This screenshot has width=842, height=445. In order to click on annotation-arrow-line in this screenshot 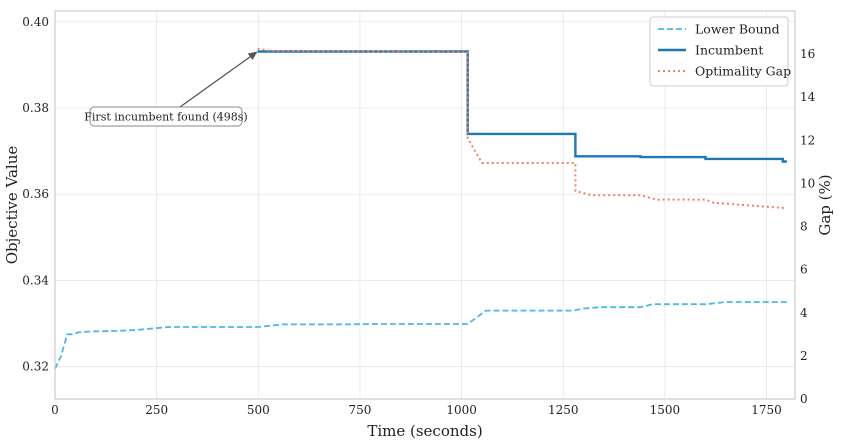, I will do `click(217, 80)`.